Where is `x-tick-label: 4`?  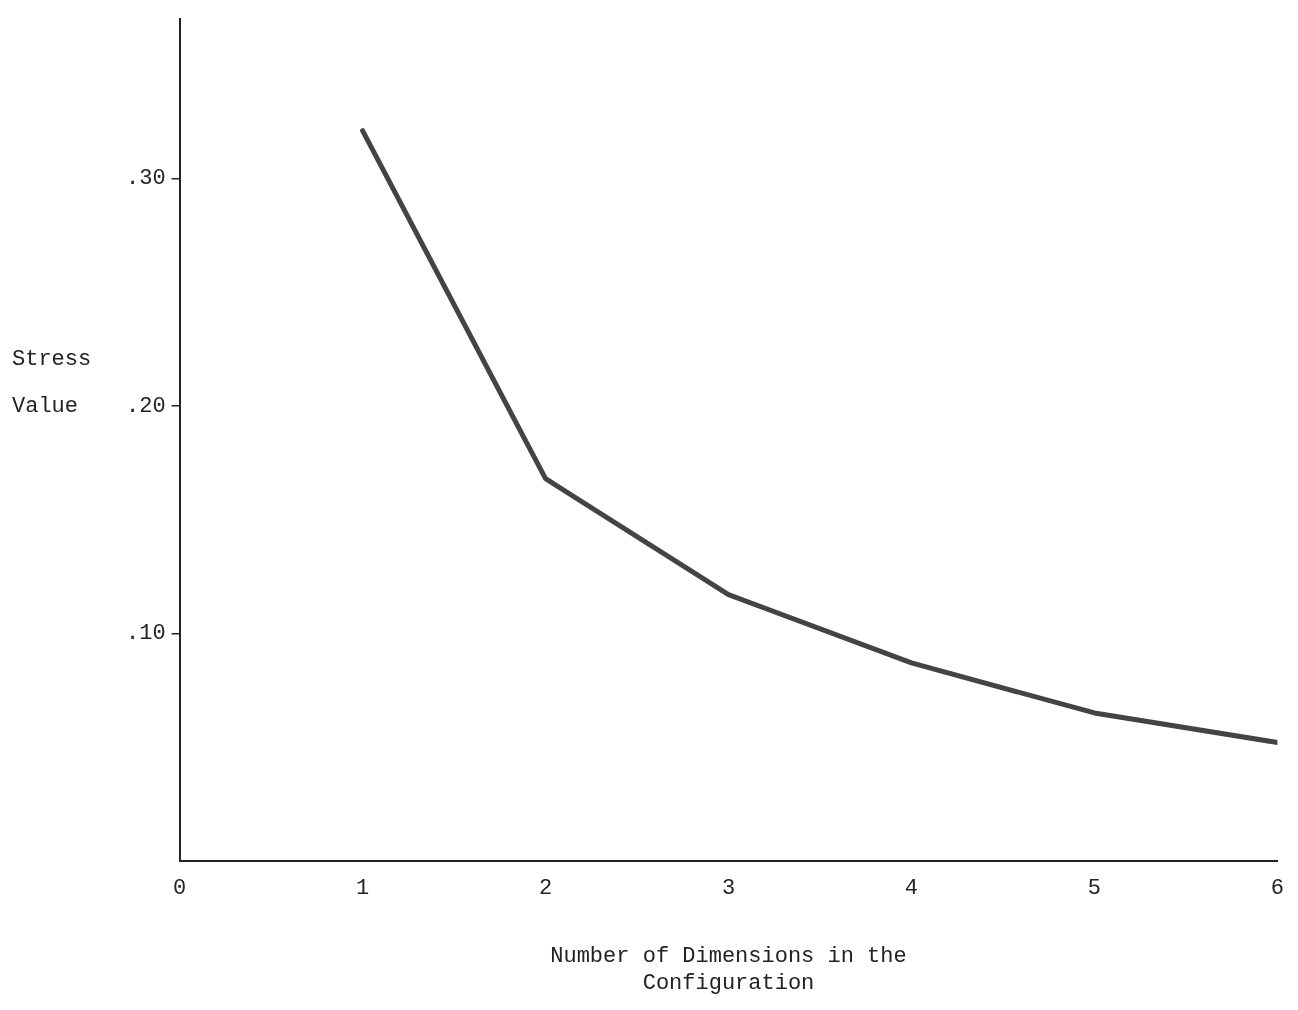 x-tick-label: 4 is located at coordinates (911, 888).